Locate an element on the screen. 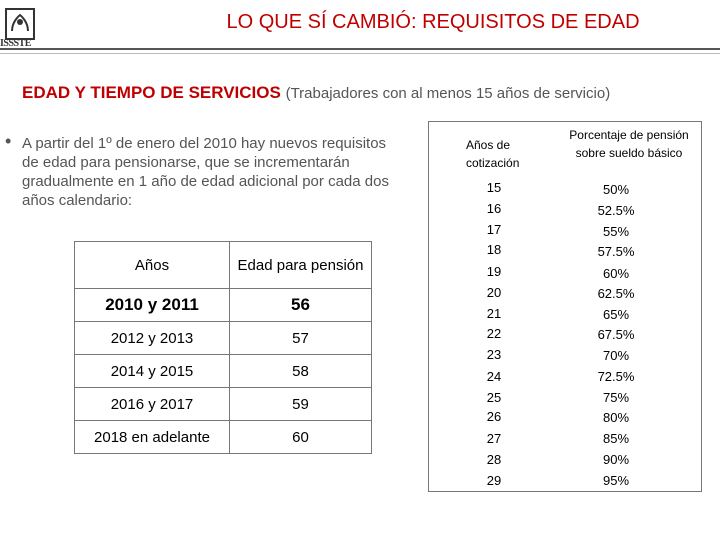 This screenshot has height=540, width=720. table-row: 2014 y 2015 58 is located at coordinates (223, 371).